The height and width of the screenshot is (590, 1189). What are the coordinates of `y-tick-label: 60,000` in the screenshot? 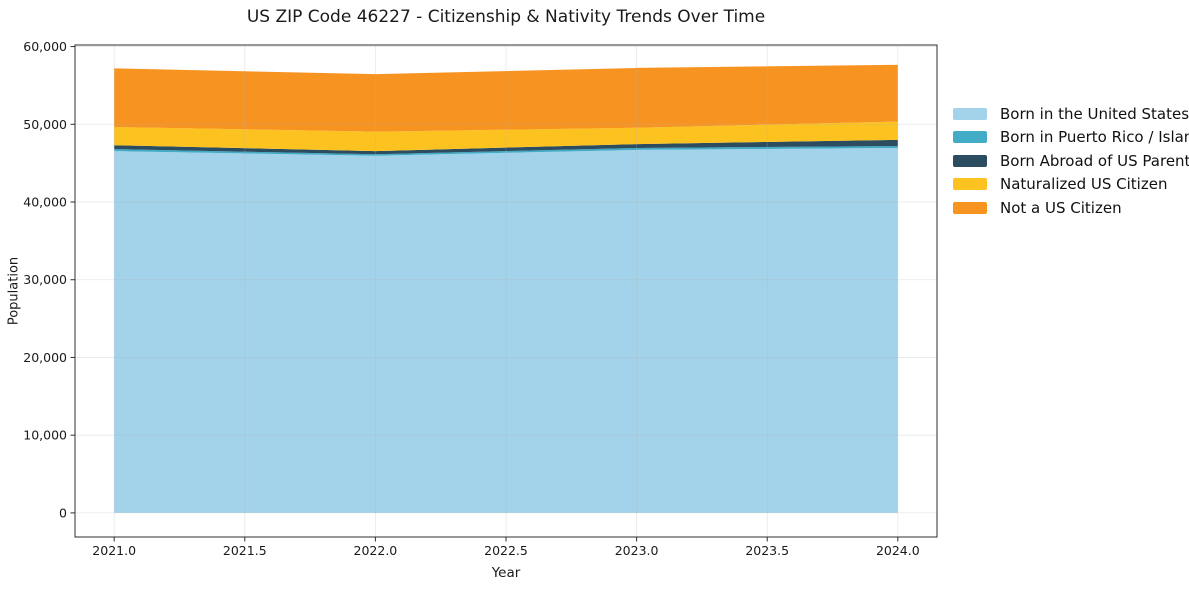 It's located at (45, 46).